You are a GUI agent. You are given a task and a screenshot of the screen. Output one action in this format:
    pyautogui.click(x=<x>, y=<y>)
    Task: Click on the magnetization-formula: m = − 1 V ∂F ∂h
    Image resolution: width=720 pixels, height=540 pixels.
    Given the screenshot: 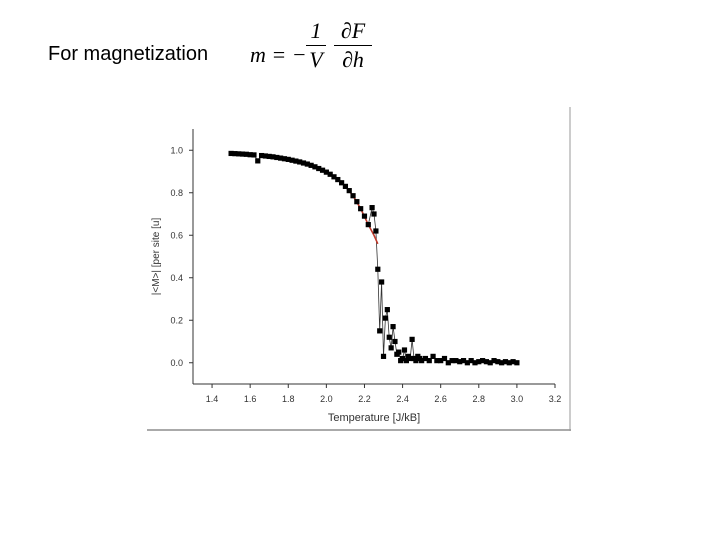 What is the action you would take?
    pyautogui.click(x=315, y=53)
    